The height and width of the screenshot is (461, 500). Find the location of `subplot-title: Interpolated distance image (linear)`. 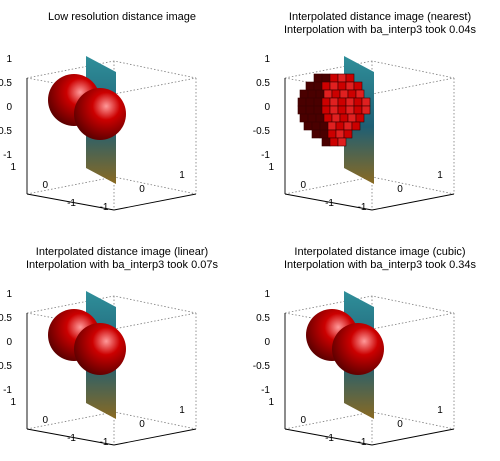

subplot-title: Interpolated distance image (linear) is located at coordinates (122, 252).